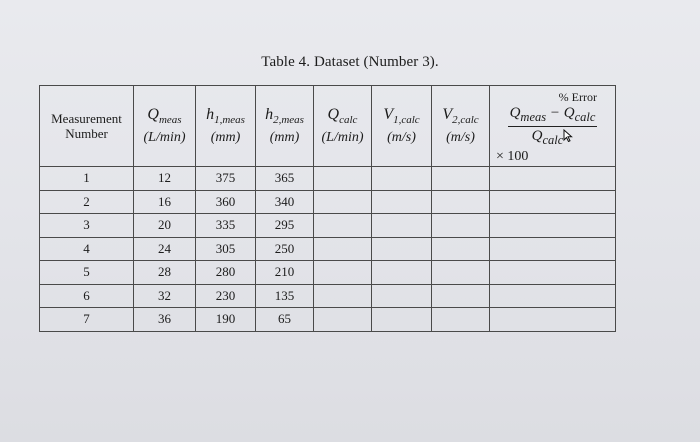 Image resolution: width=700 pixels, height=442 pixels. Describe the element at coordinates (460, 138) in the screenshot. I see `v2-calc-unit: (m/s)` at that location.